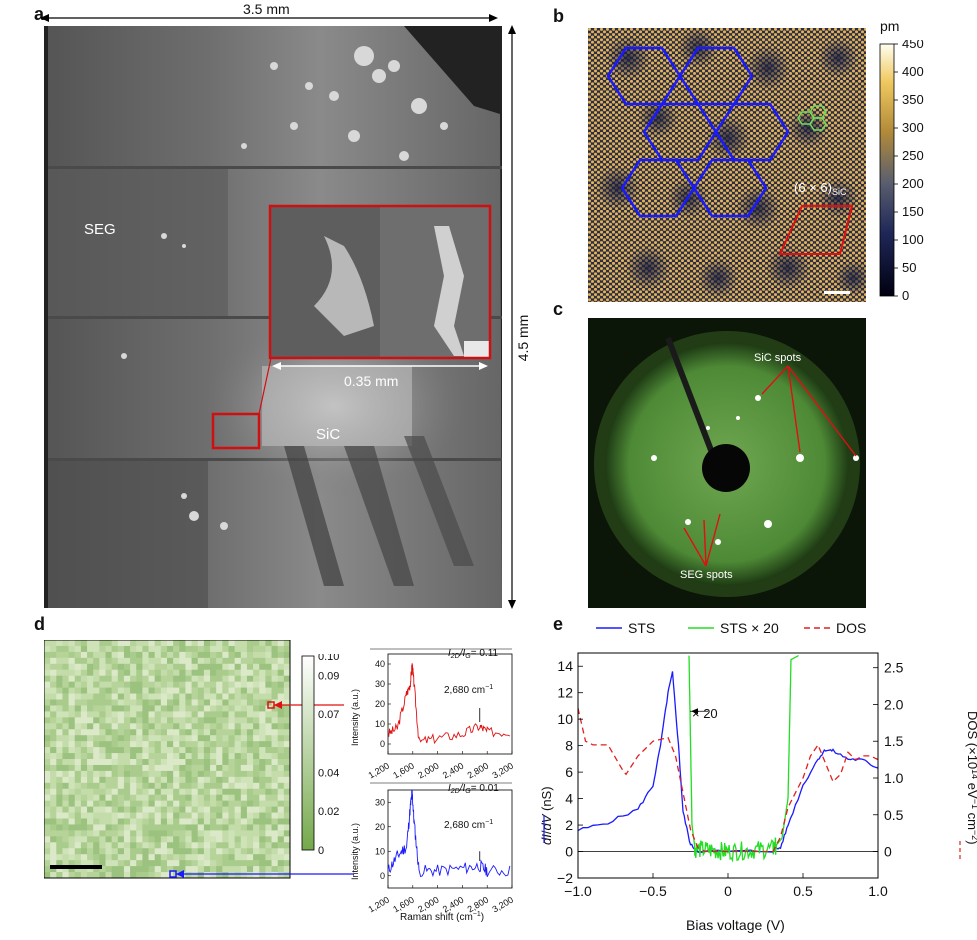 The width and height of the screenshot is (977, 940). I want to click on sic-spots-label: SiC spots, so click(778, 358).